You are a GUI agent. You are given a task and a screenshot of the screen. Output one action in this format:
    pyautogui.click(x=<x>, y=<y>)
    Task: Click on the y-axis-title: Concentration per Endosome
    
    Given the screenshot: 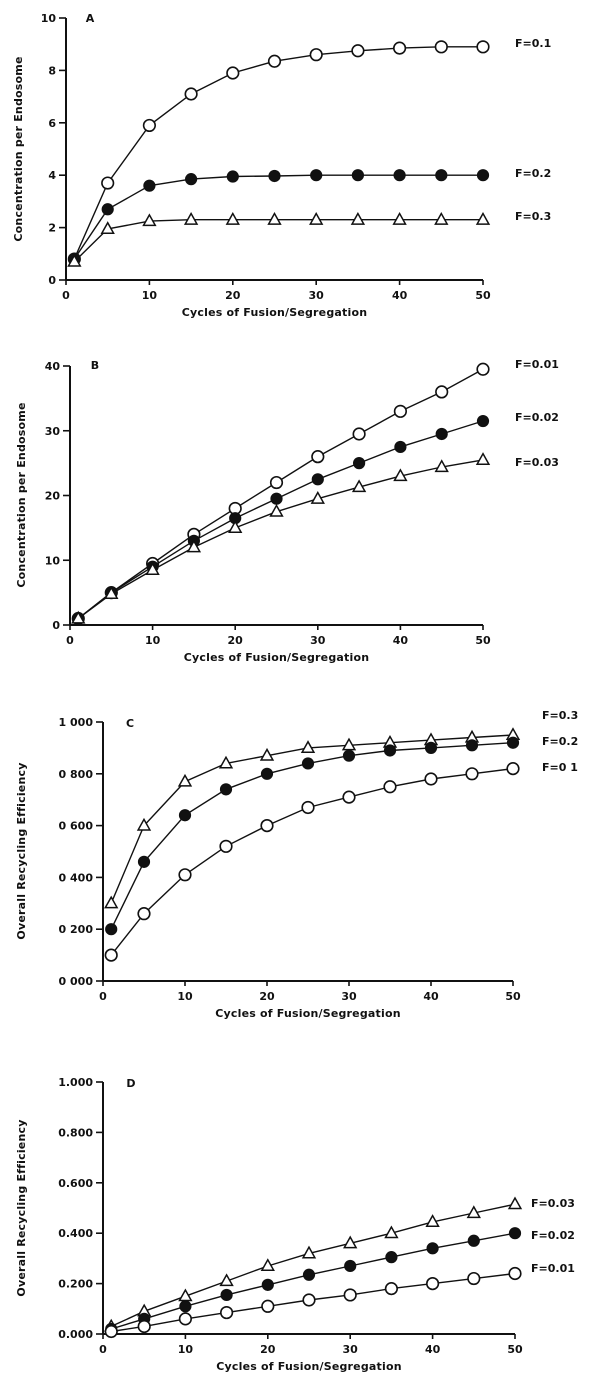 What is the action you would take?
    pyautogui.click(x=21, y=494)
    